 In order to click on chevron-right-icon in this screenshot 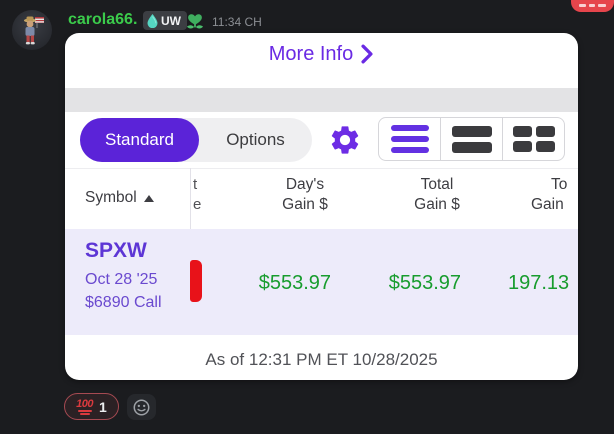, I will do `click(367, 54)`.